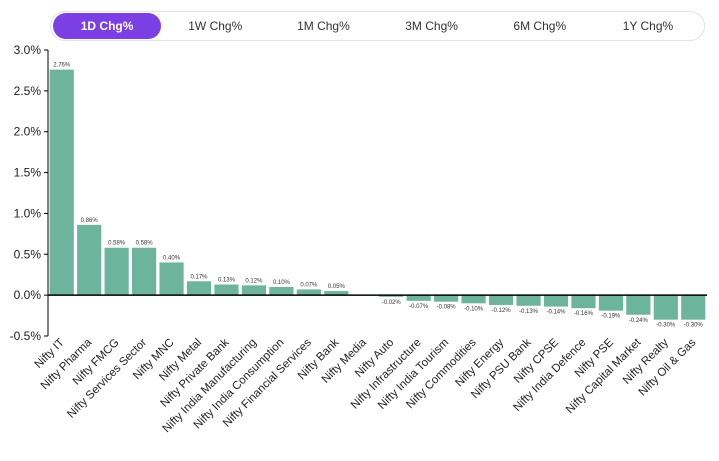 The height and width of the screenshot is (461, 719). I want to click on data-label: -0.14%, so click(556, 313).